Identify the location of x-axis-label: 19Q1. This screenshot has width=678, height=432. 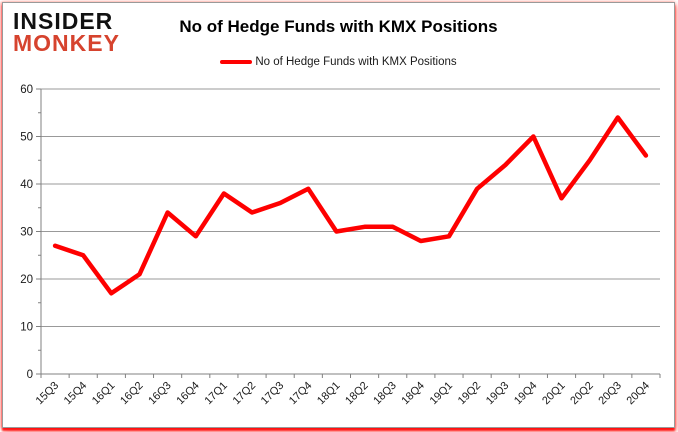
(442, 394).